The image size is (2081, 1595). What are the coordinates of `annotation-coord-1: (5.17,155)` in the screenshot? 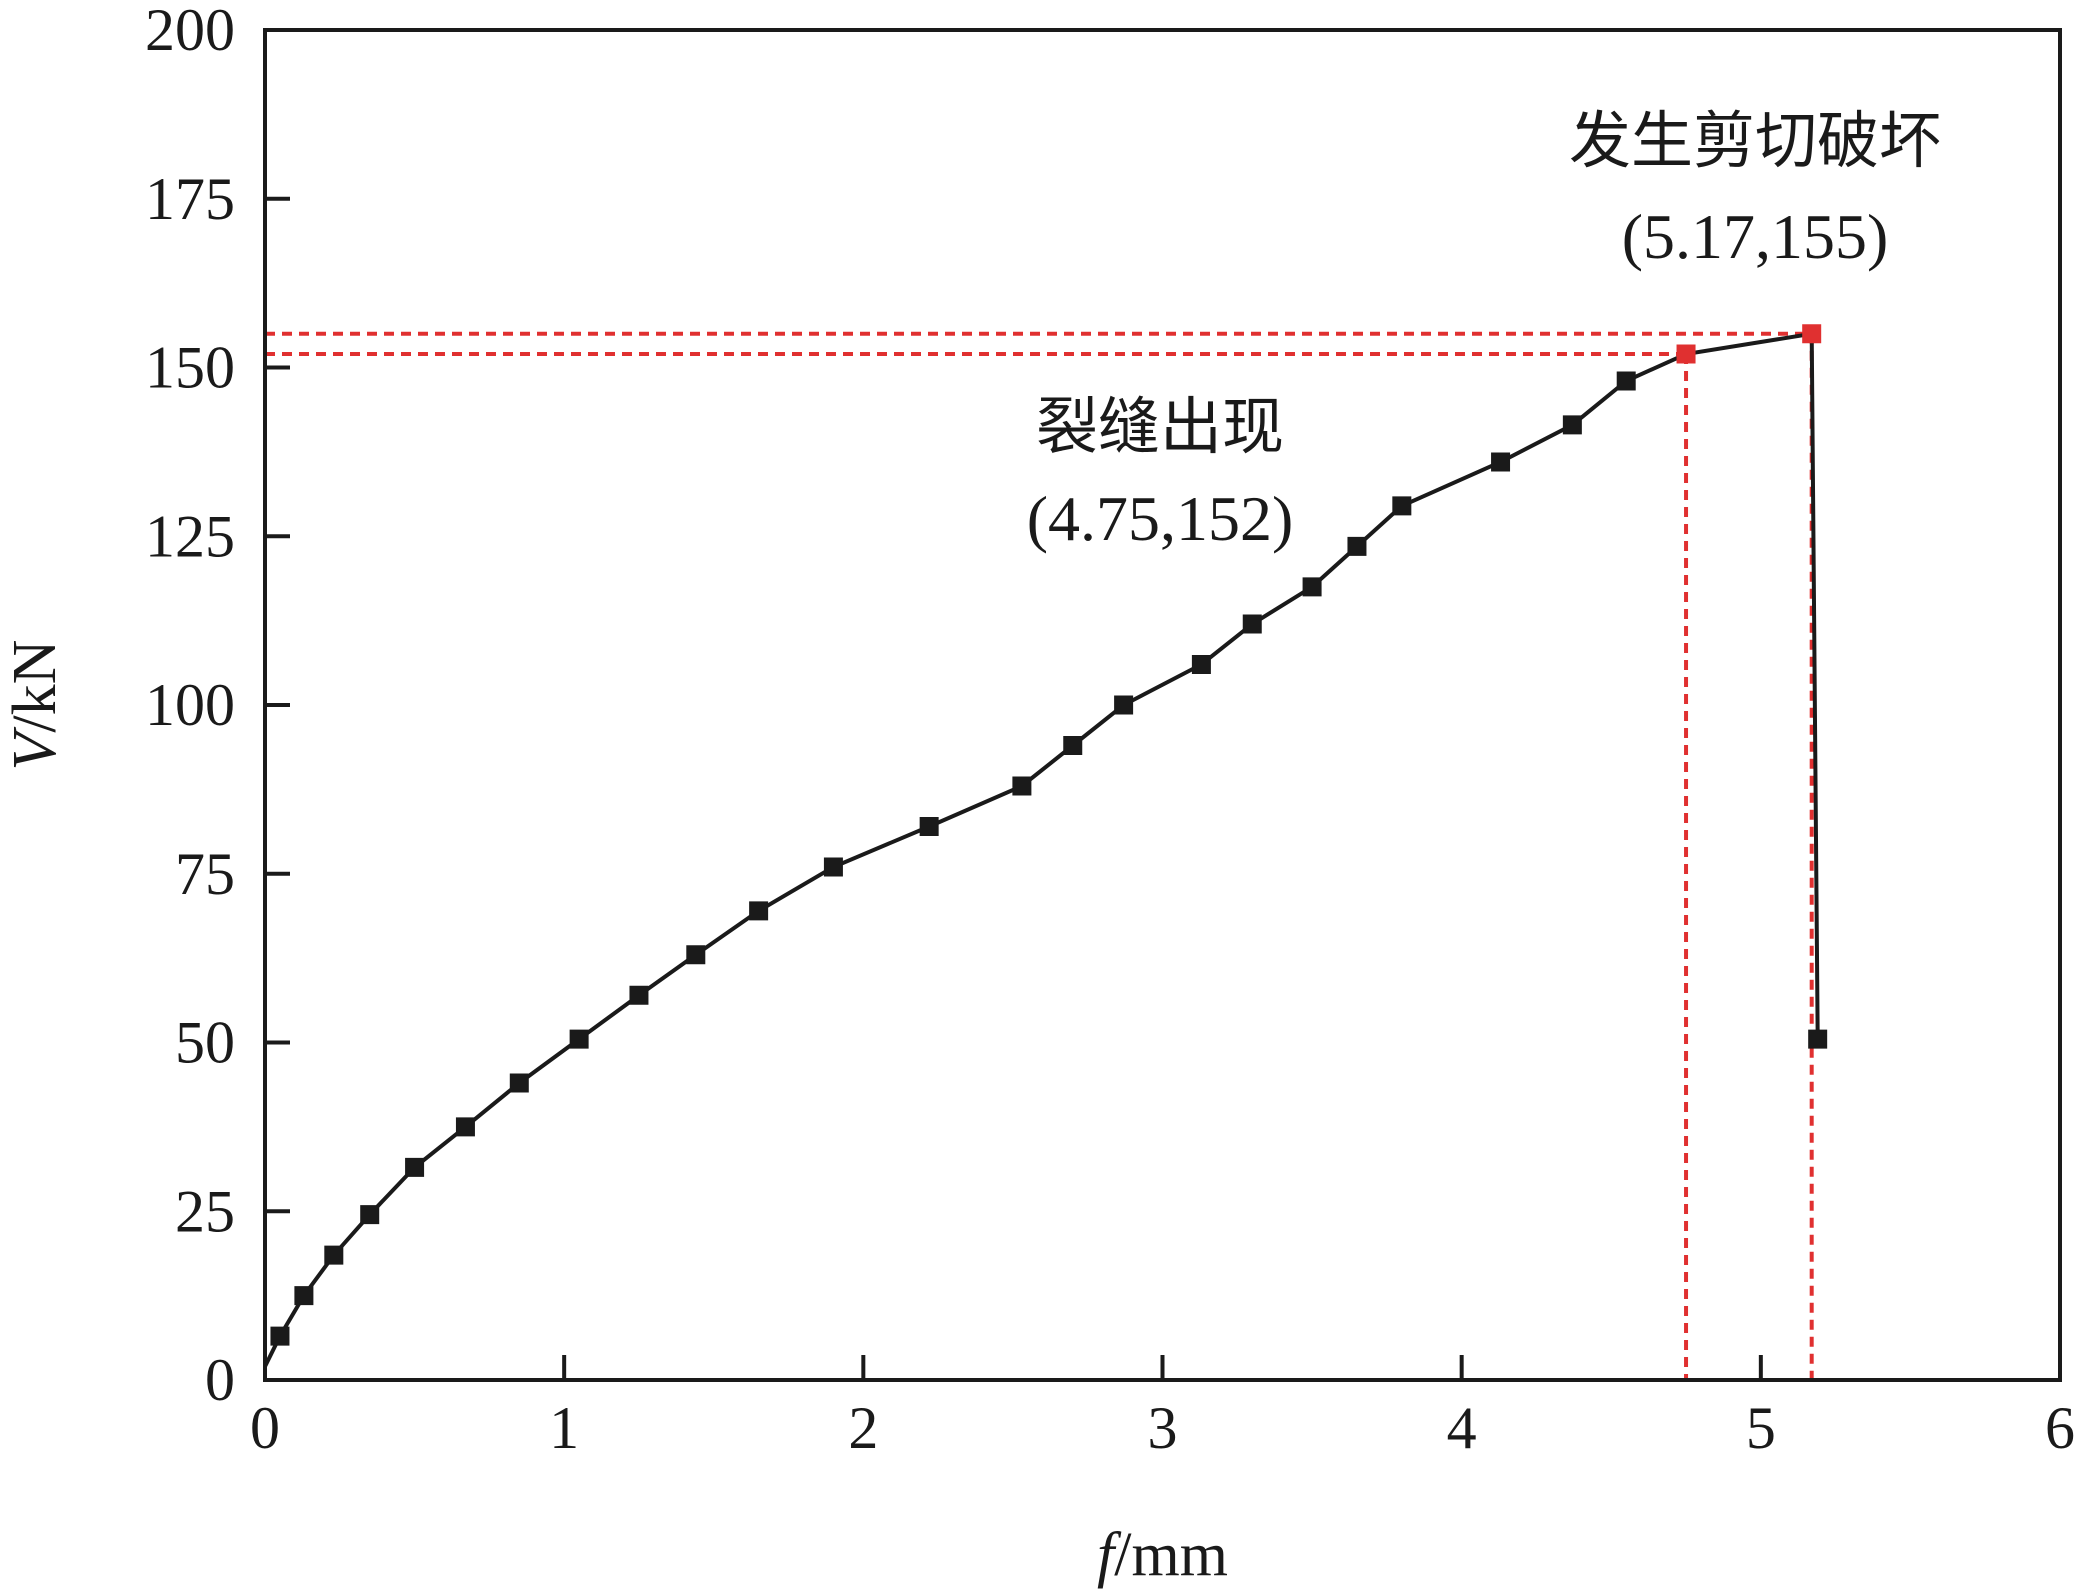 It's located at (1755, 236).